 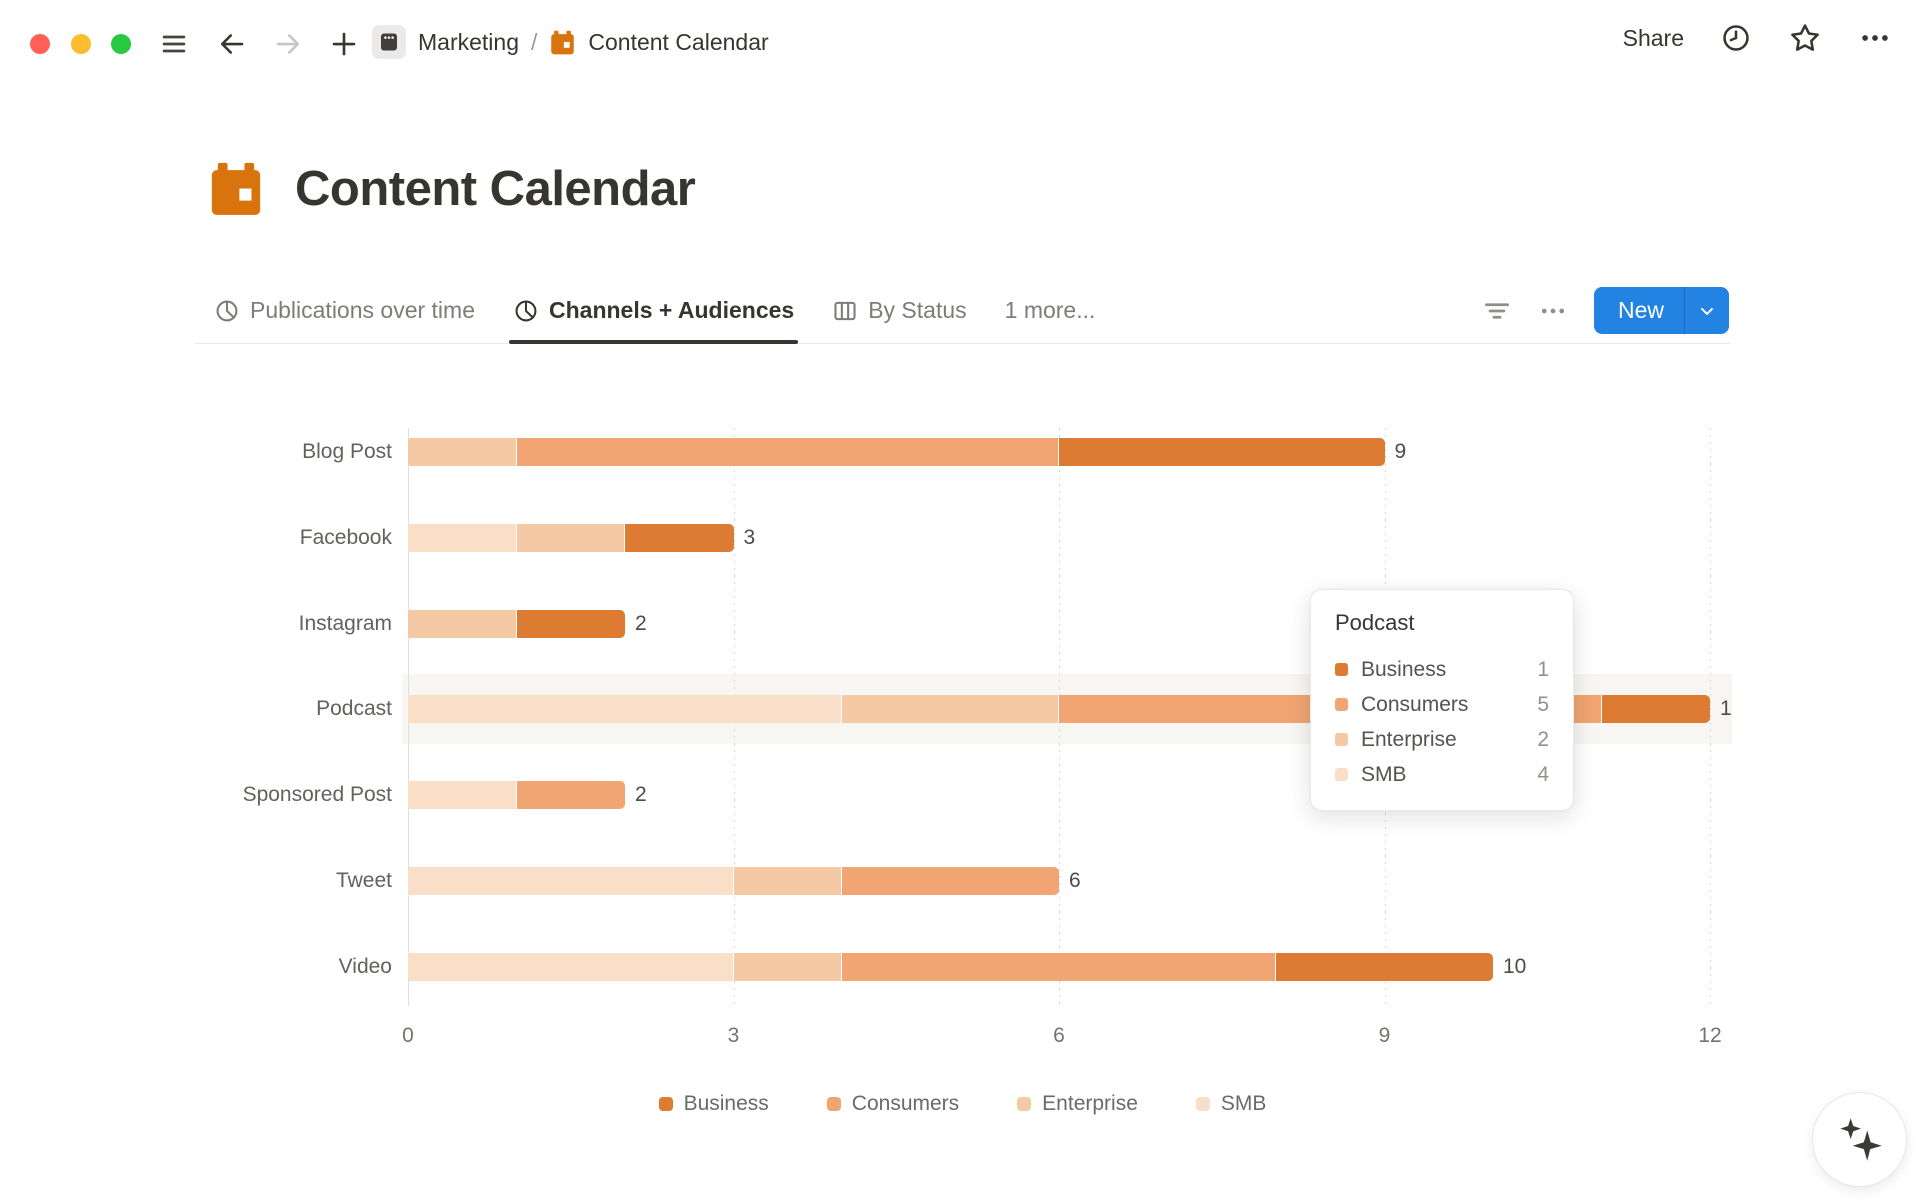 I want to click on page-title: Content Calendar, so click(x=495, y=189).